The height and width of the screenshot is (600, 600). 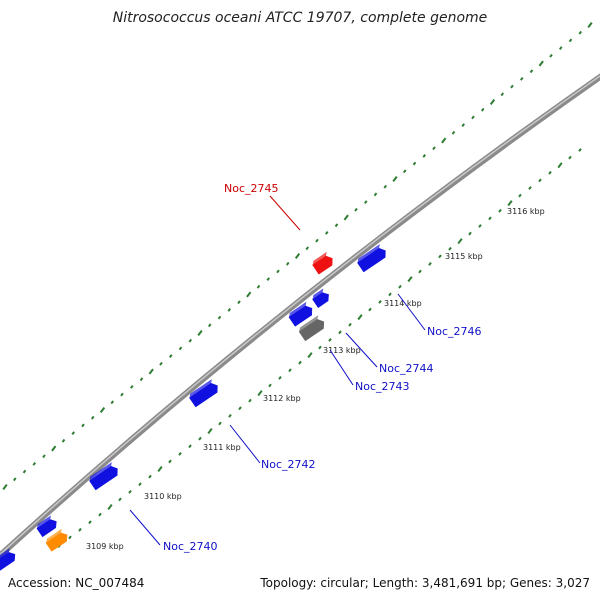 What do you see at coordinates (100, 471) in the screenshot?
I see `gene-block-noc2740-top` at bounding box center [100, 471].